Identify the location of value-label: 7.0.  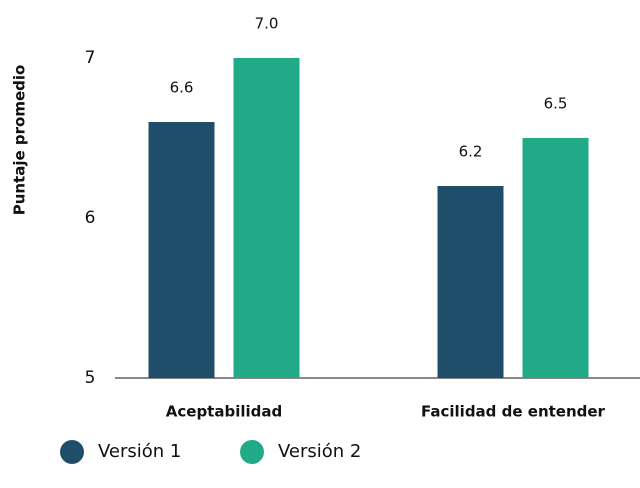
(267, 24).